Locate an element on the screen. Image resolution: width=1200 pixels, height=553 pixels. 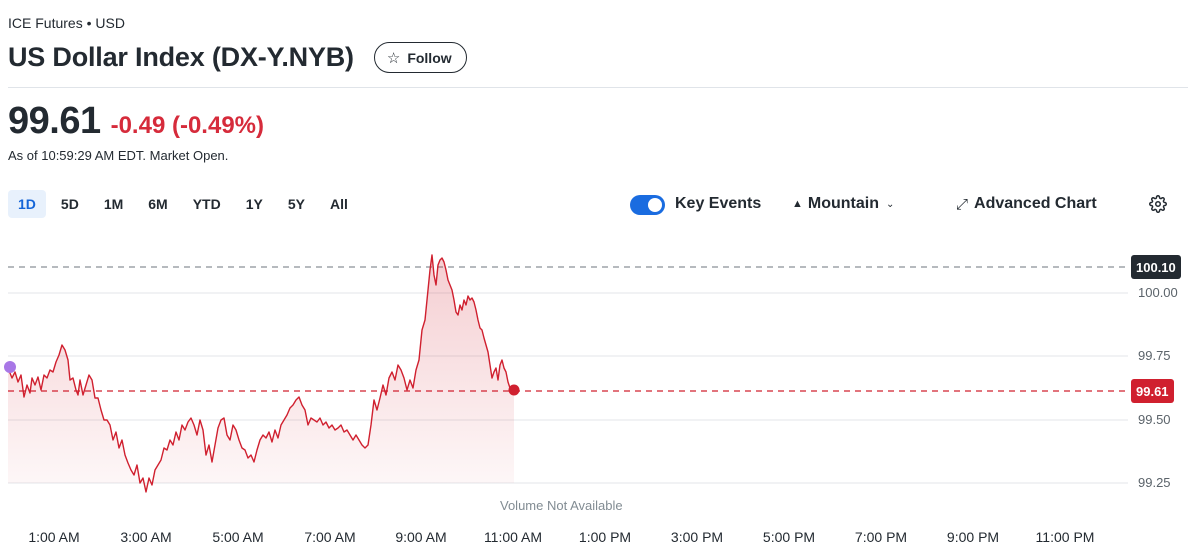
key-events-toggle is located at coordinates (647, 205).